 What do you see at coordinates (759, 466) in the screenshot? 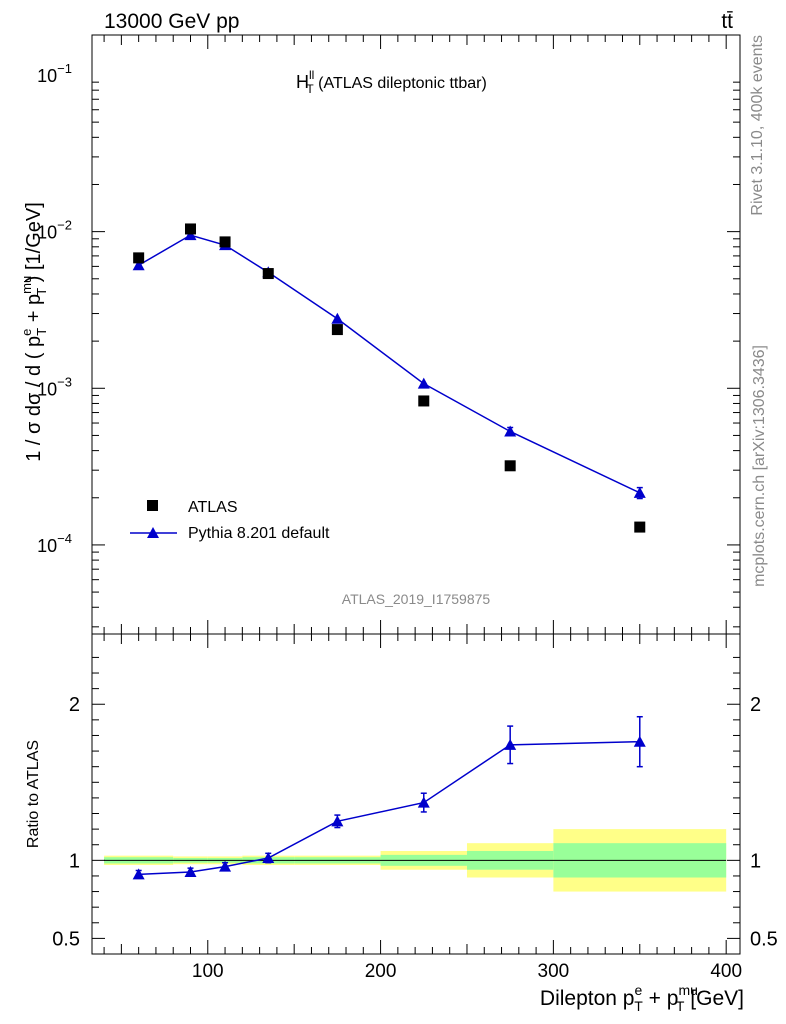
I see `mcplots-label: mcplots.cern.ch [arXiv:1306.3436]` at bounding box center [759, 466].